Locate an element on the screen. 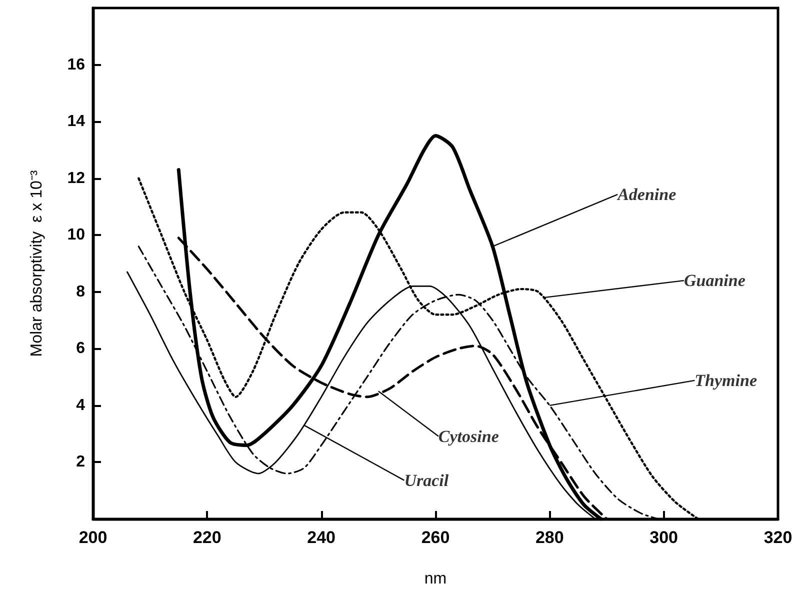 The image size is (807, 615). x-tick-label: 280 is located at coordinates (549, 537).